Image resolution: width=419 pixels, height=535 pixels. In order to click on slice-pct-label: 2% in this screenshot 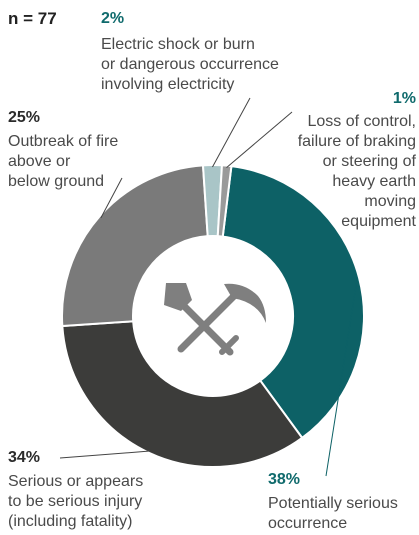, I will do `click(113, 18)`.